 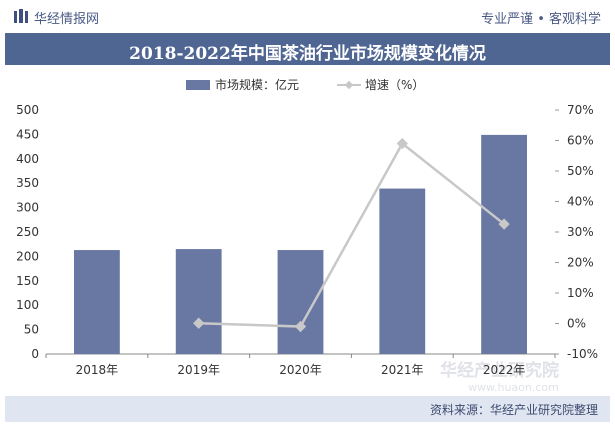 What do you see at coordinates (27, 232) in the screenshot?
I see `y-left-tick-label: 250` at bounding box center [27, 232].